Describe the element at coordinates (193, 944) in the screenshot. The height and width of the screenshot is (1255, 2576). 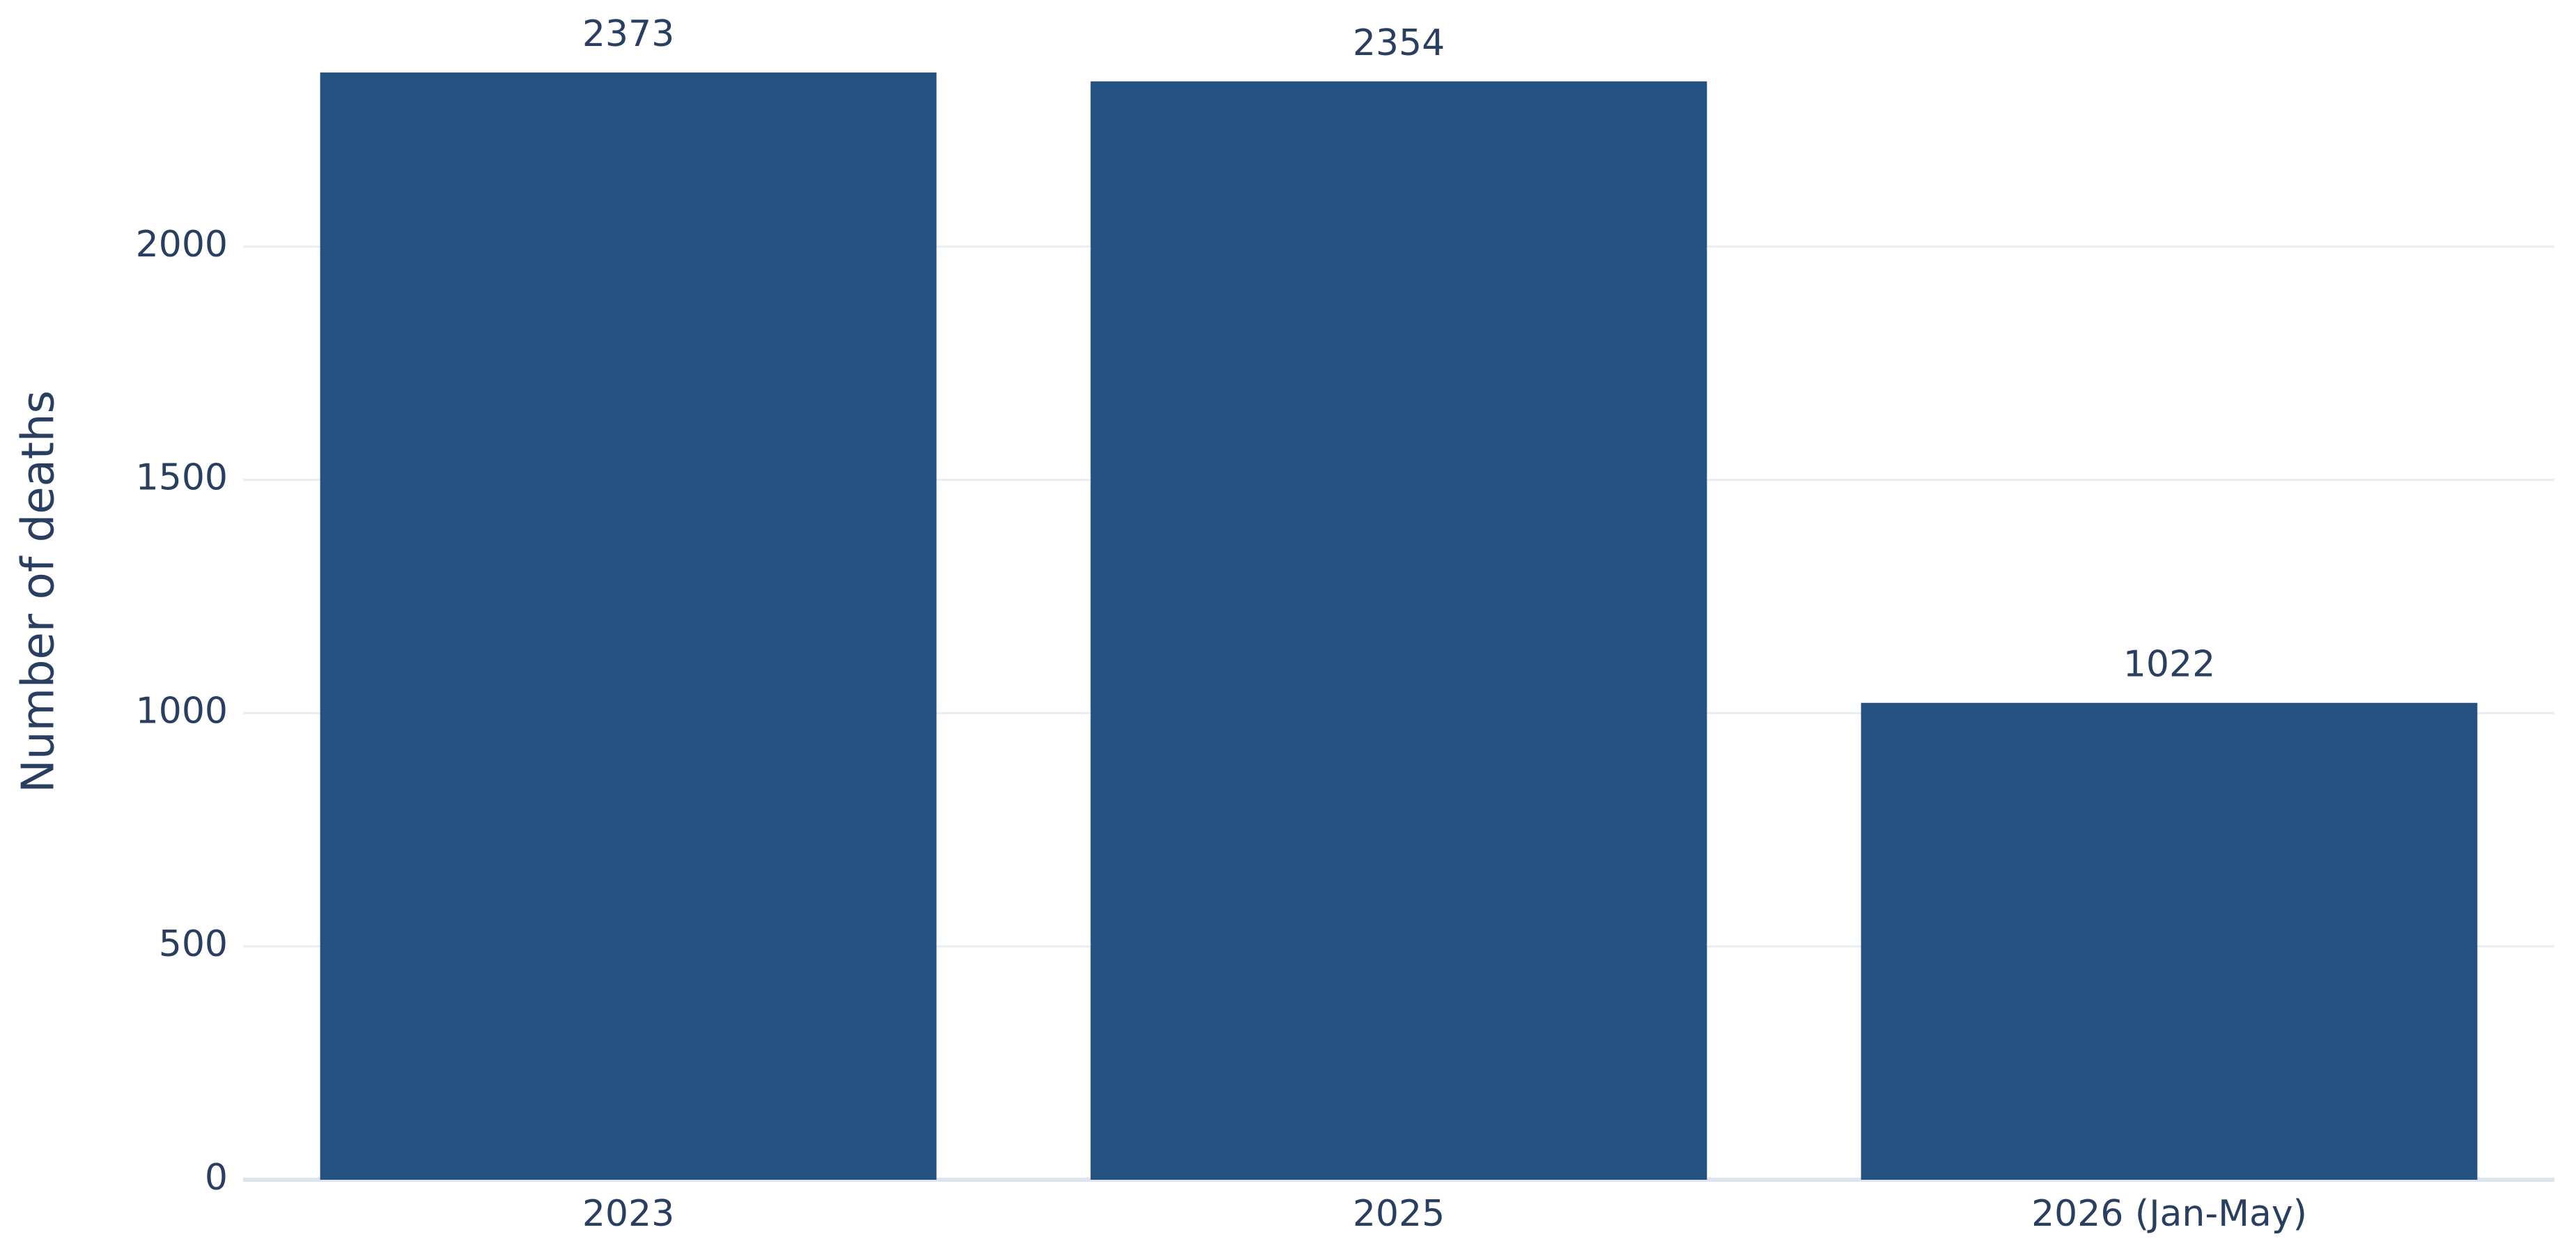
I see `y-tick-label: 500` at that location.